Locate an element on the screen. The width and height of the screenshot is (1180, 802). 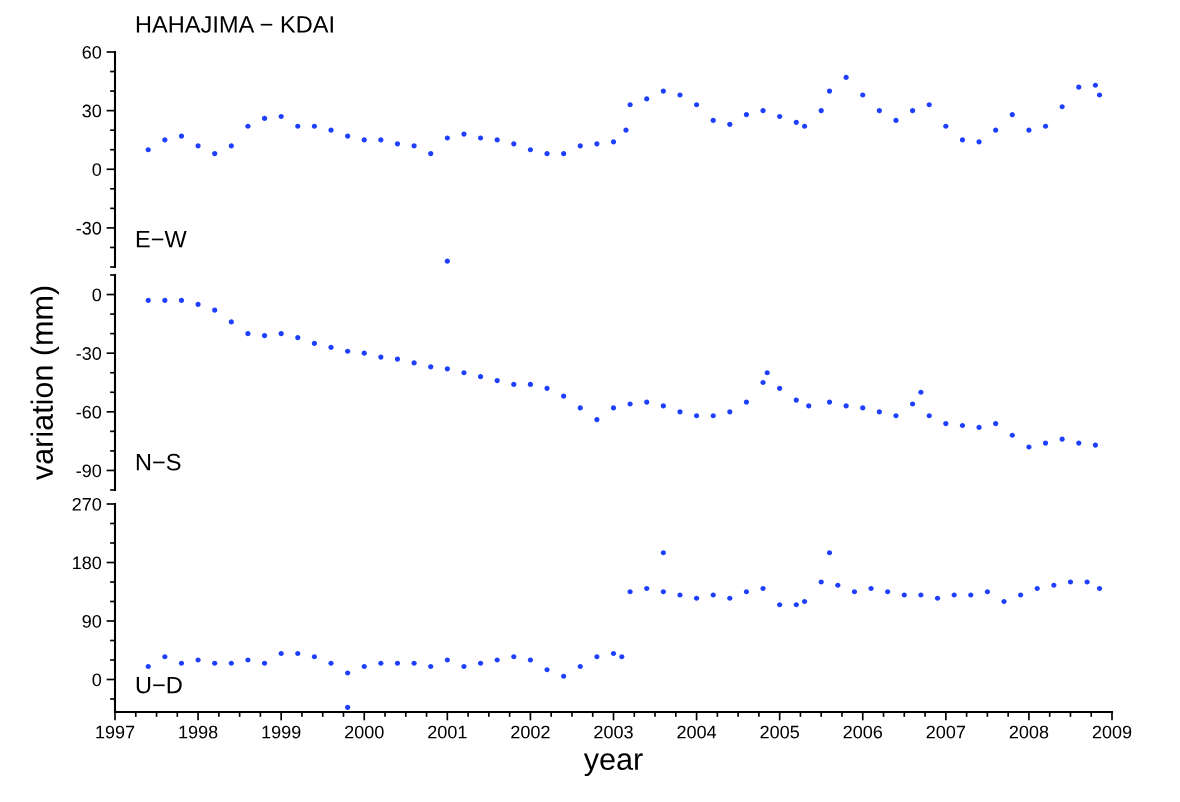
x-tick-label: 2002 is located at coordinates (530, 732).